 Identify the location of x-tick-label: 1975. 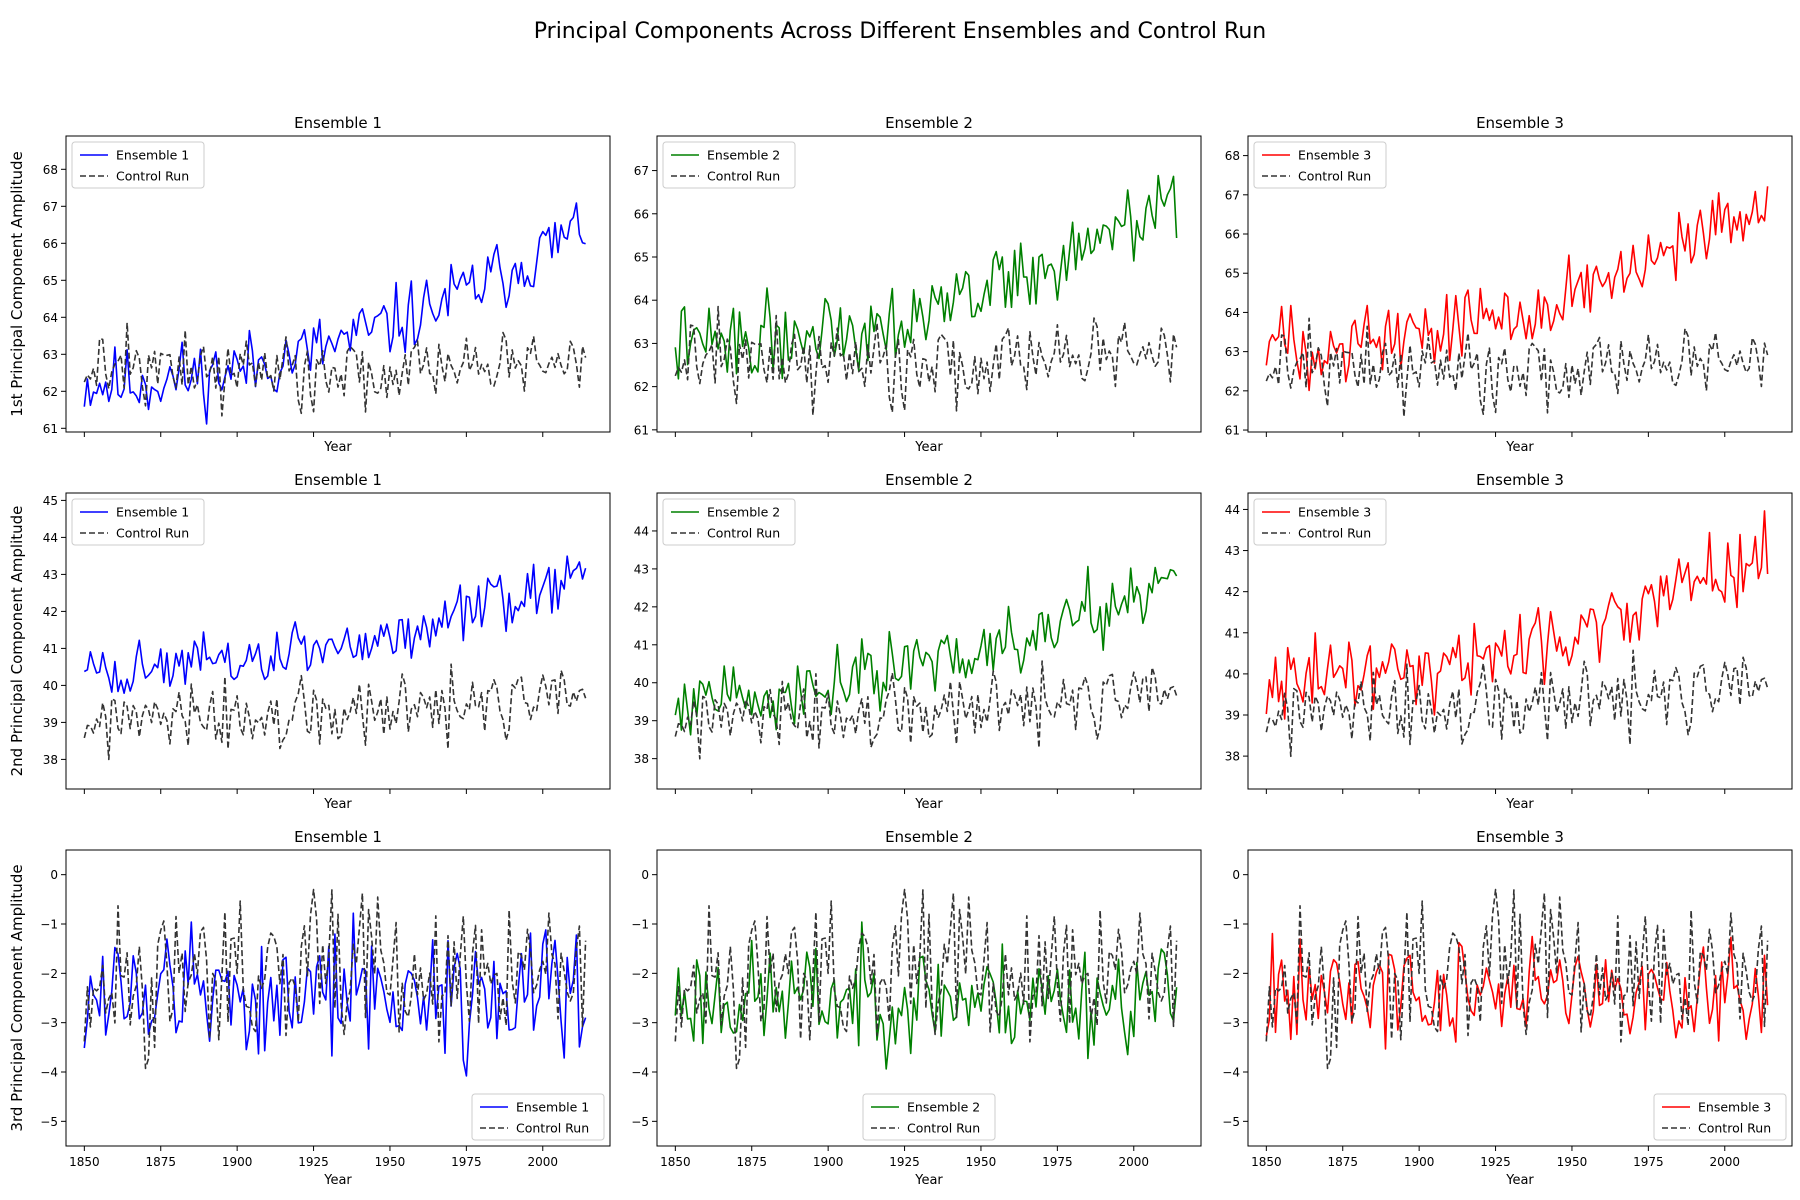
(1057, 1162).